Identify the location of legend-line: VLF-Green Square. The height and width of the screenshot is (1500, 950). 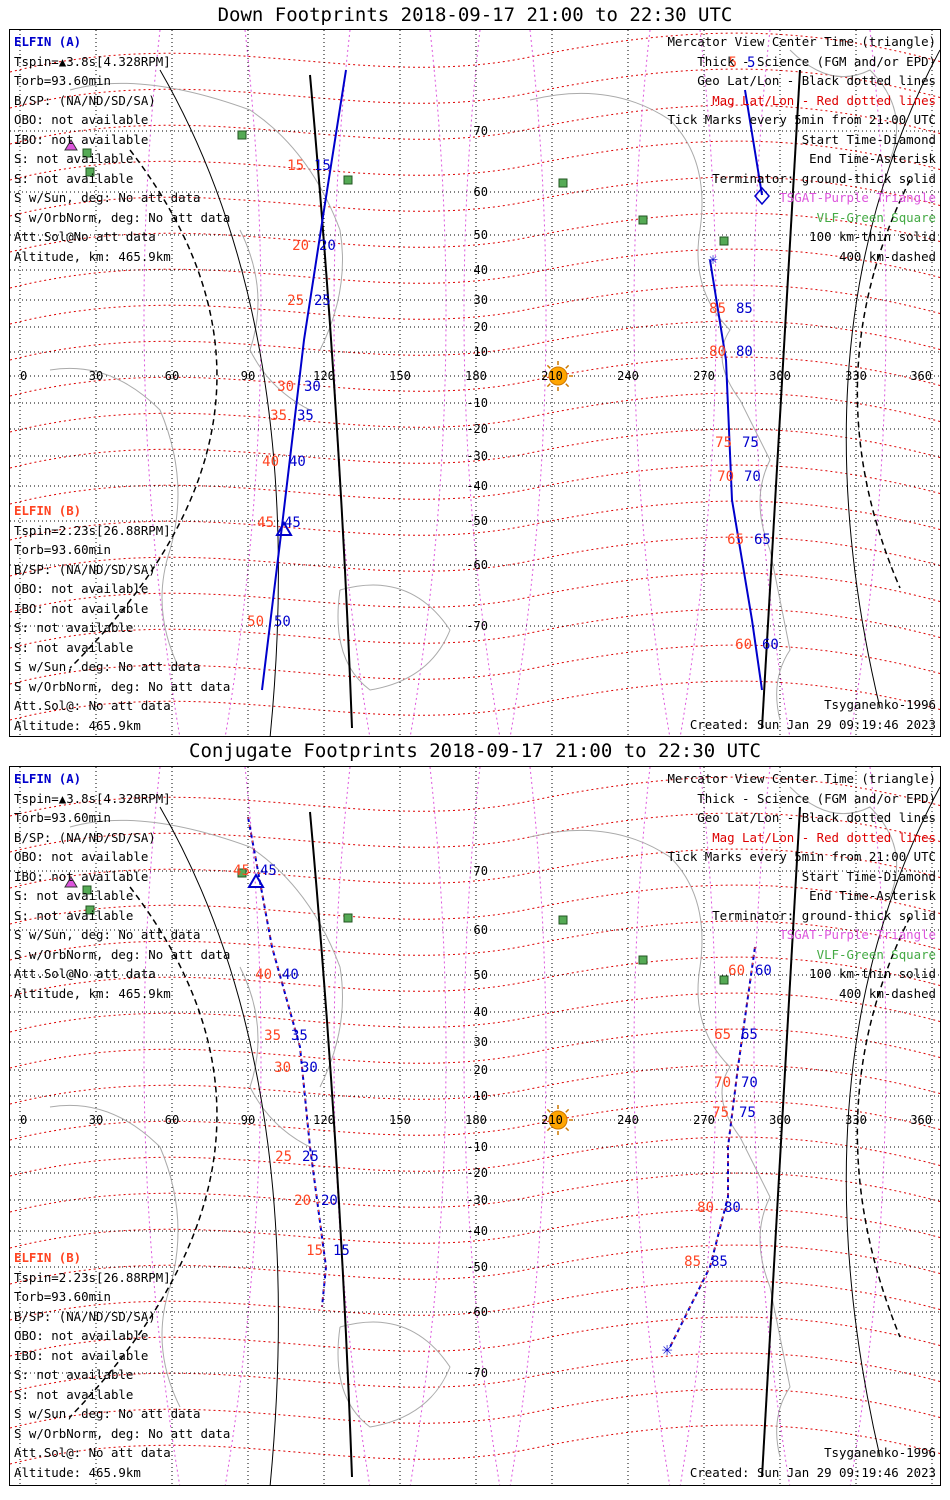
(876, 954).